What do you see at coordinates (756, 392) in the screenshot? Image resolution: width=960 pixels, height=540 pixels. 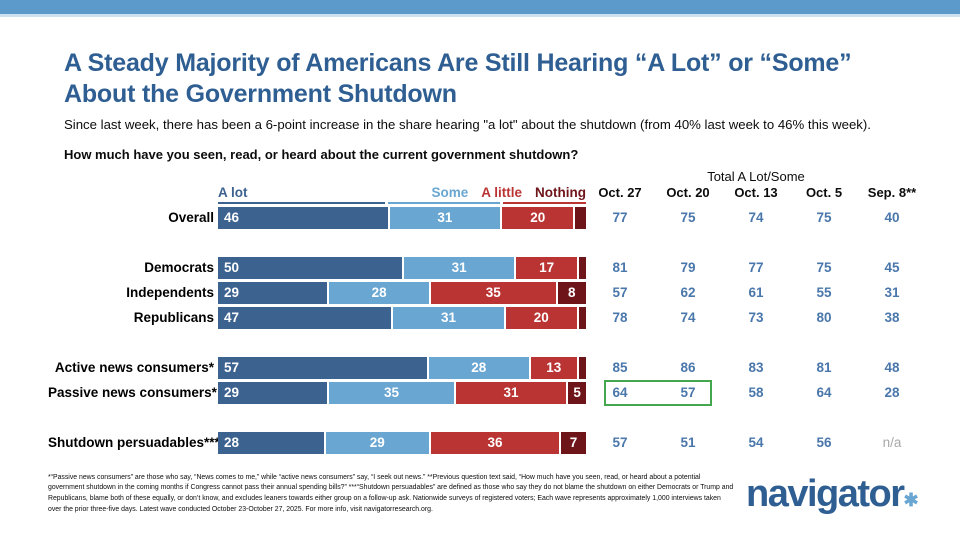 I see `total-value: 58` at bounding box center [756, 392].